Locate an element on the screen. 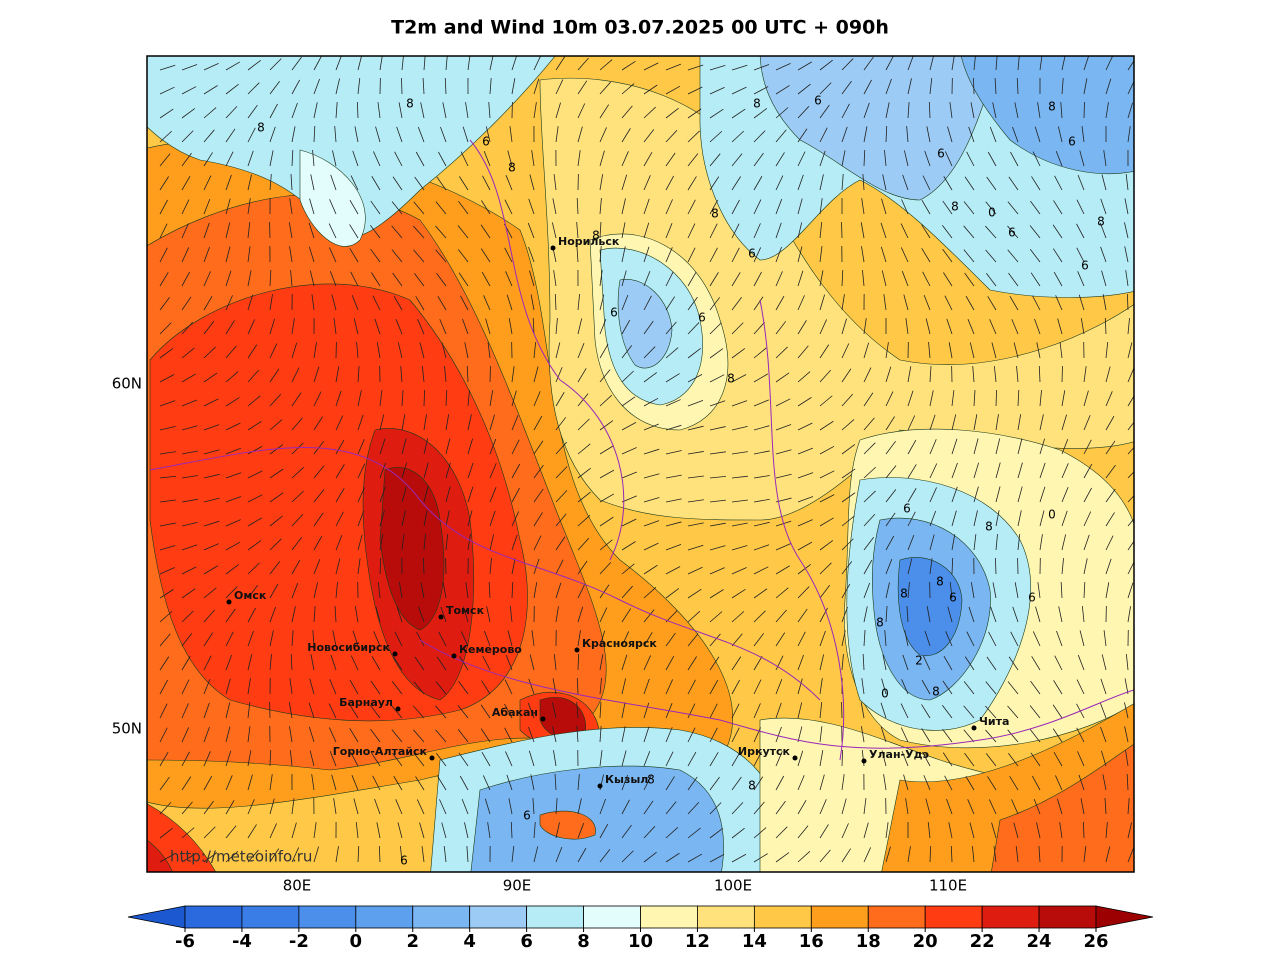 The height and width of the screenshot is (967, 1281). colorbar-tick-label: 26 is located at coordinates (1095, 941).